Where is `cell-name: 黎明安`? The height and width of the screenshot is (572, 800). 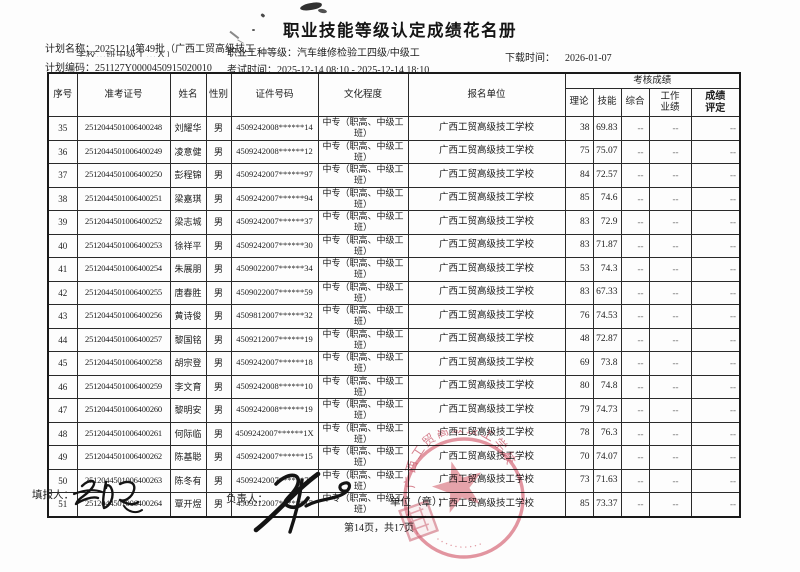
cell-name: 黎明安 is located at coordinates (188, 410).